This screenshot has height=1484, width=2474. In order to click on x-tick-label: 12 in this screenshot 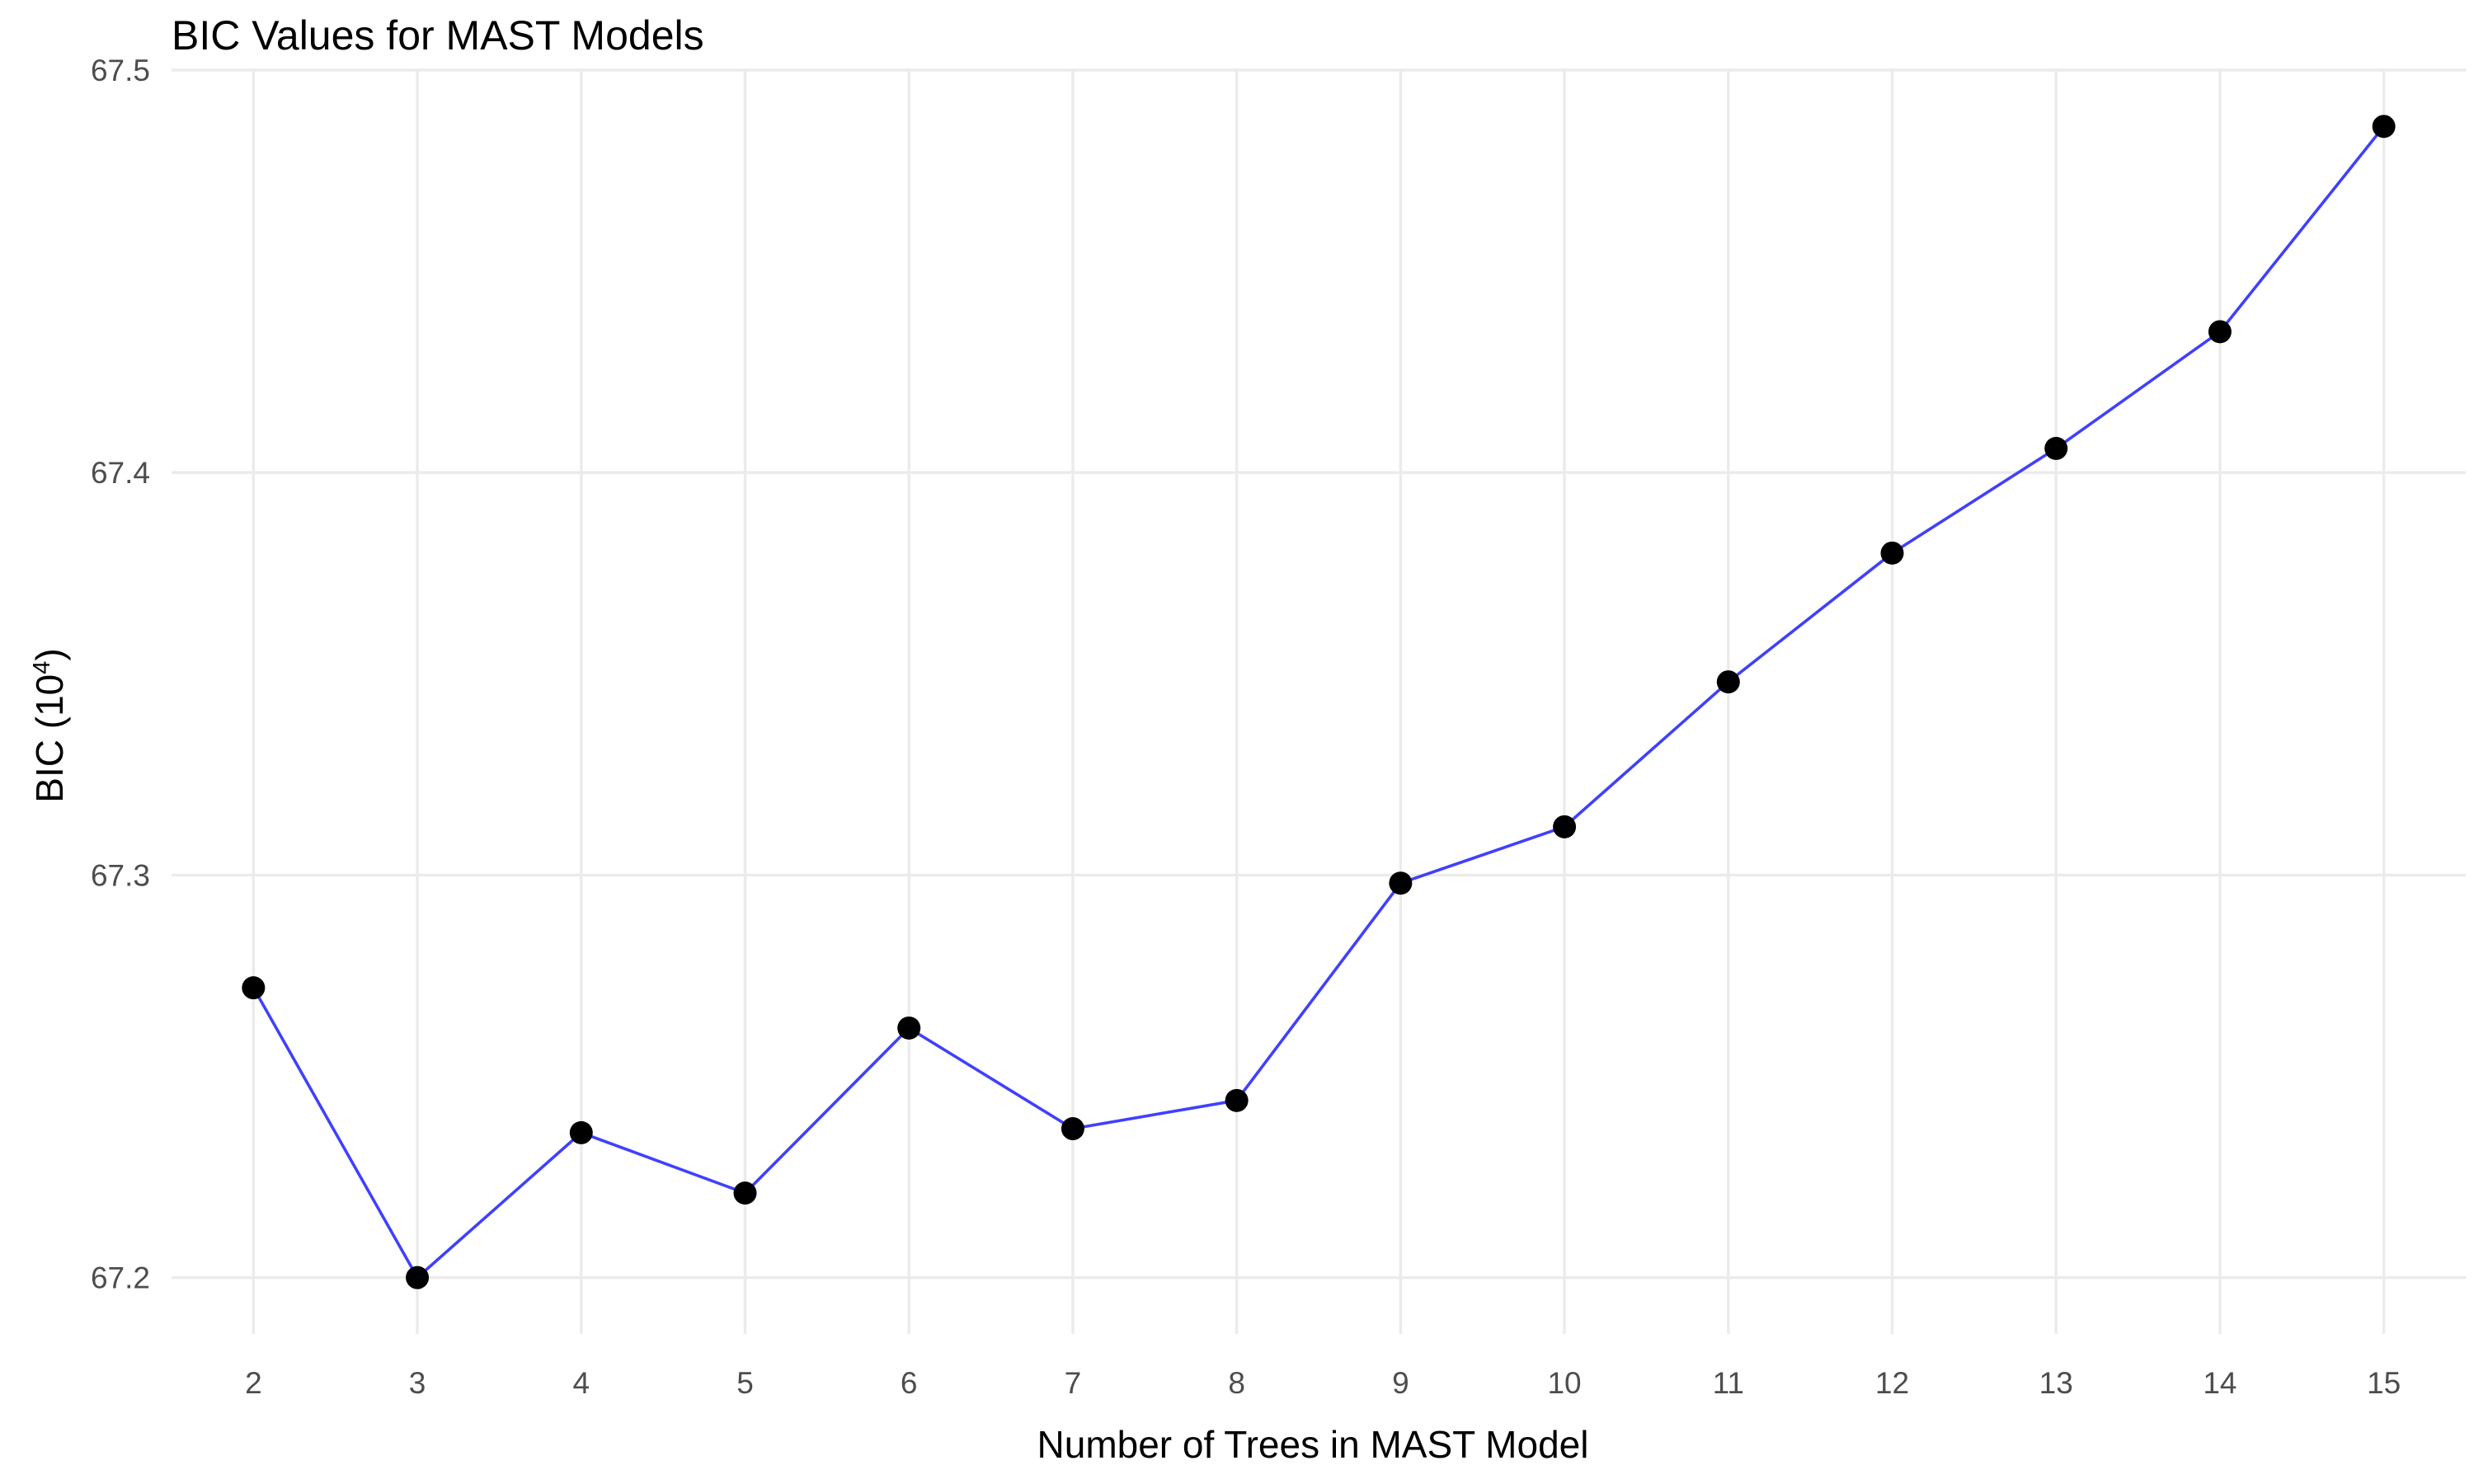, I will do `click(1892, 1383)`.